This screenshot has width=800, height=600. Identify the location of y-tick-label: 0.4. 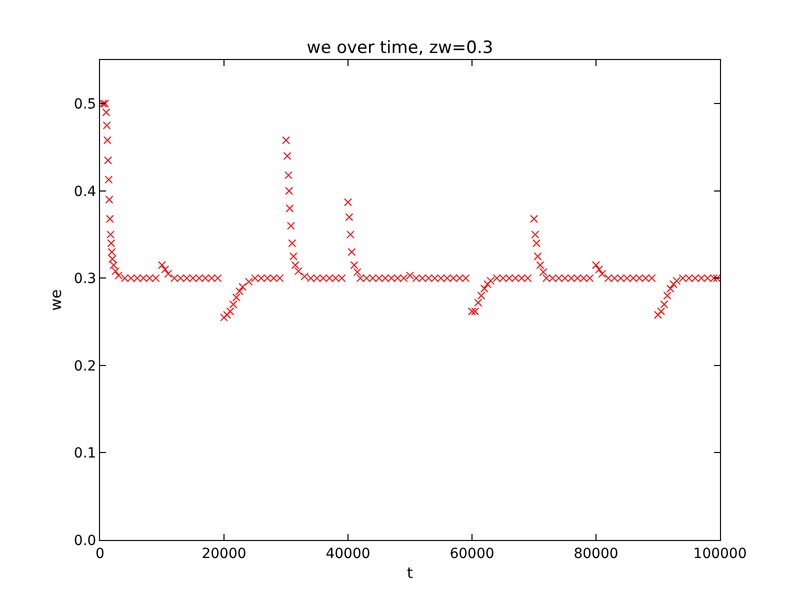
(85, 192).